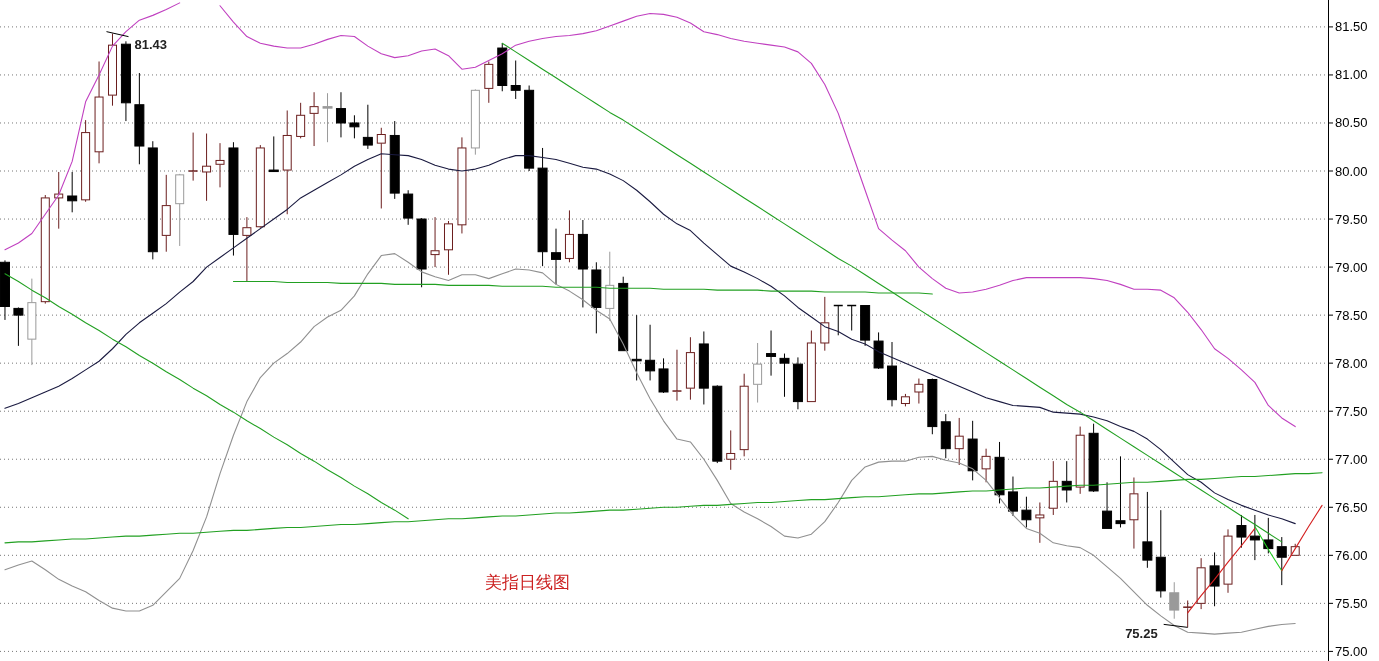 The image size is (1379, 661). I want to click on y-tick-label: 79.50, so click(1351, 219).